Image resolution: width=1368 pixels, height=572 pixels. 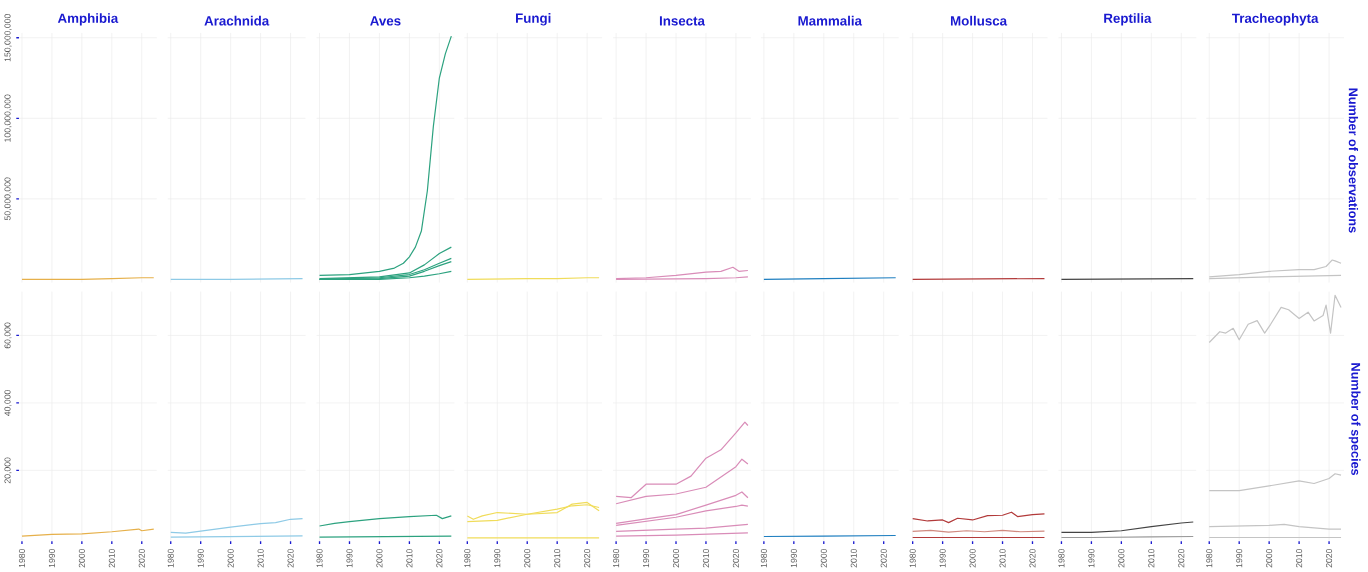 I want to click on y-tick-label: 100,000,000, so click(x=8, y=118).